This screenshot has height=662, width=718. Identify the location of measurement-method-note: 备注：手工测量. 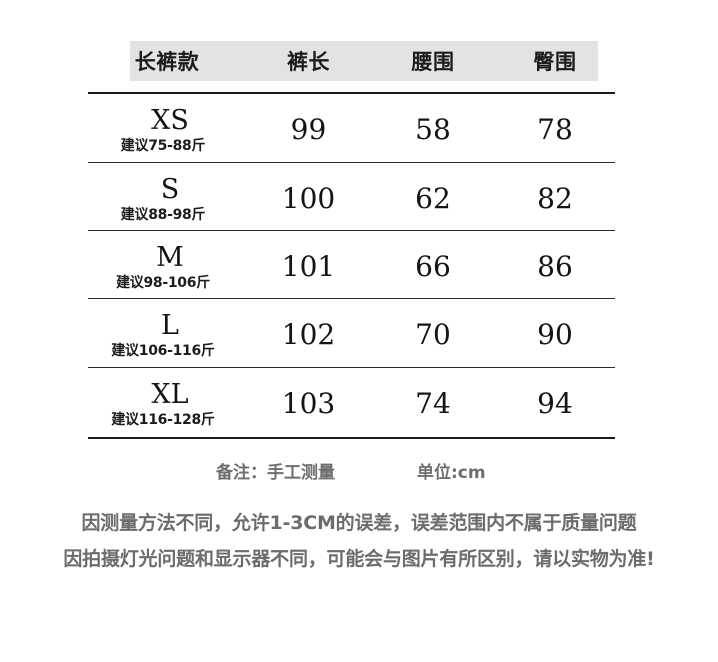
(275, 473).